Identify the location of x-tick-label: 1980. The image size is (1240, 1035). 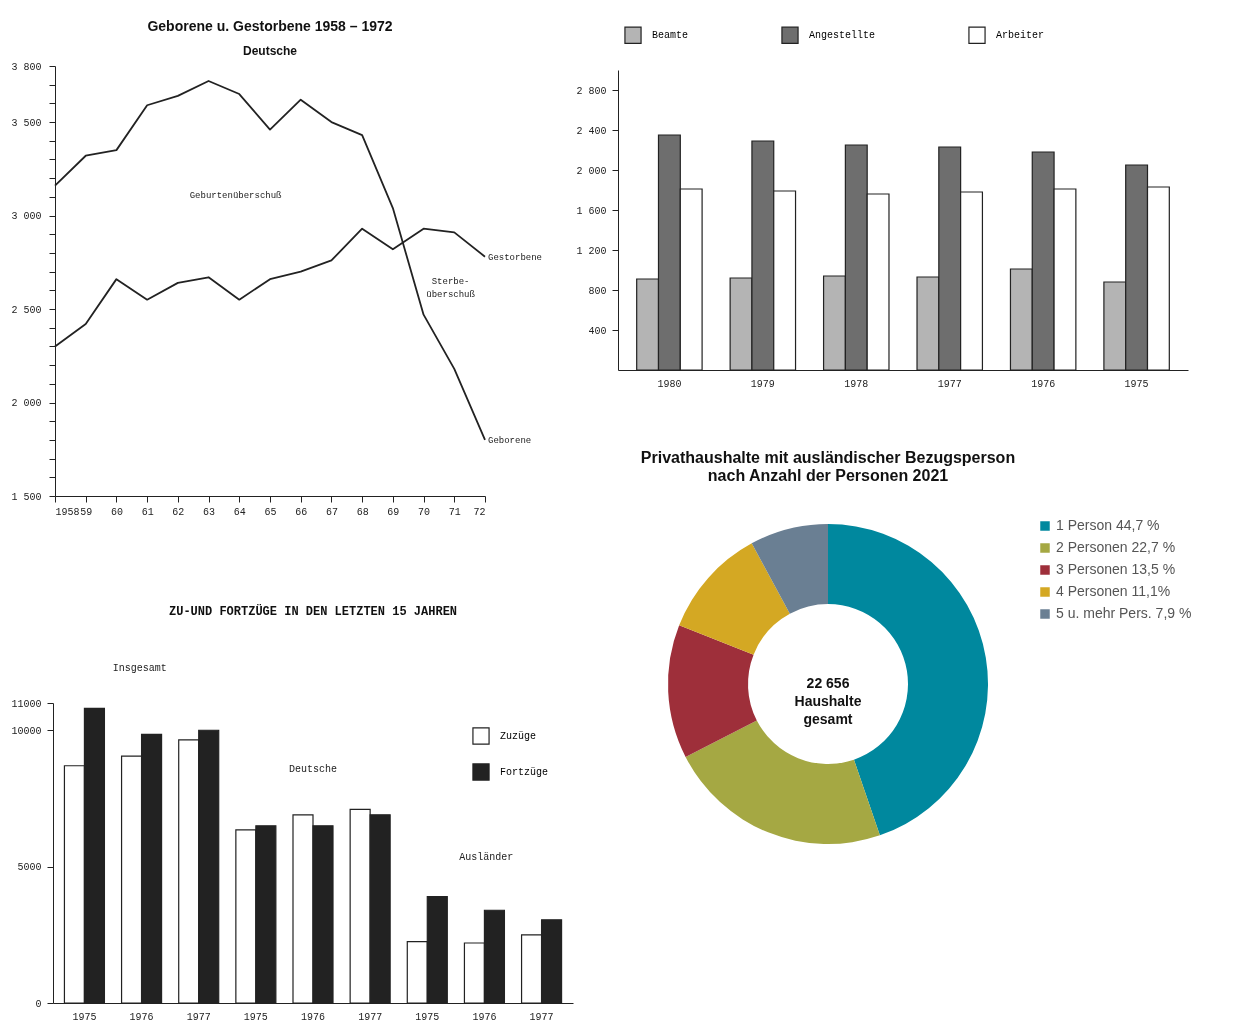
(669, 384).